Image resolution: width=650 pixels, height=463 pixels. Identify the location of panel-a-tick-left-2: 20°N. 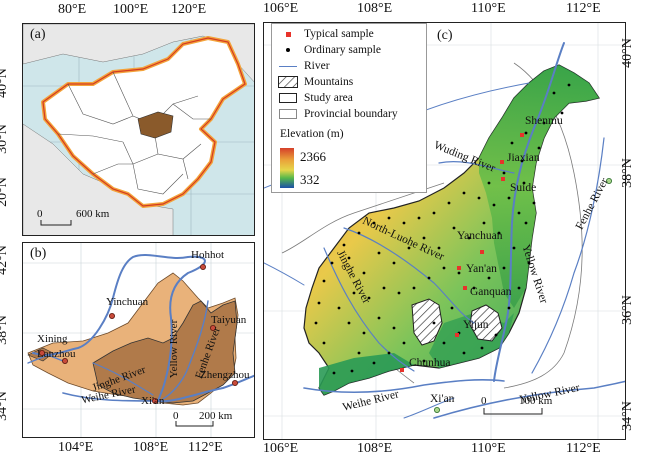
(5, 192).